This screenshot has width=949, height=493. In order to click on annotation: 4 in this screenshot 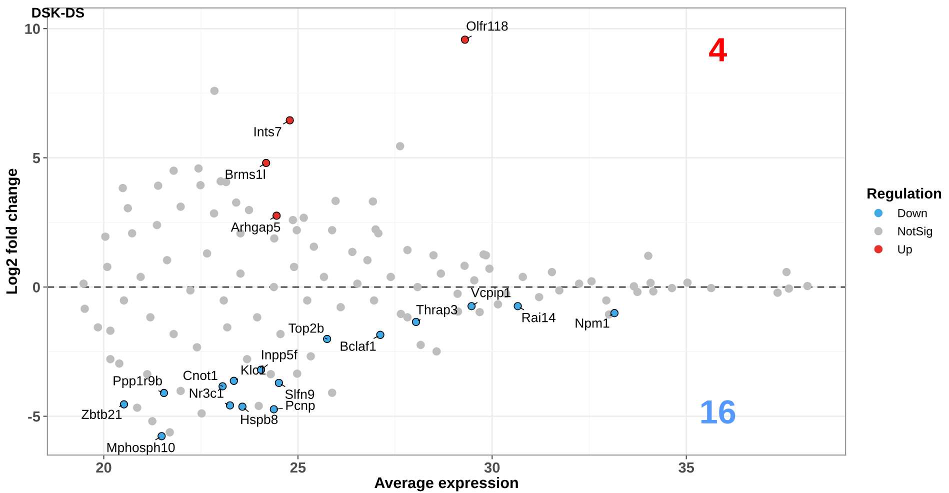, I will do `click(718, 50)`.